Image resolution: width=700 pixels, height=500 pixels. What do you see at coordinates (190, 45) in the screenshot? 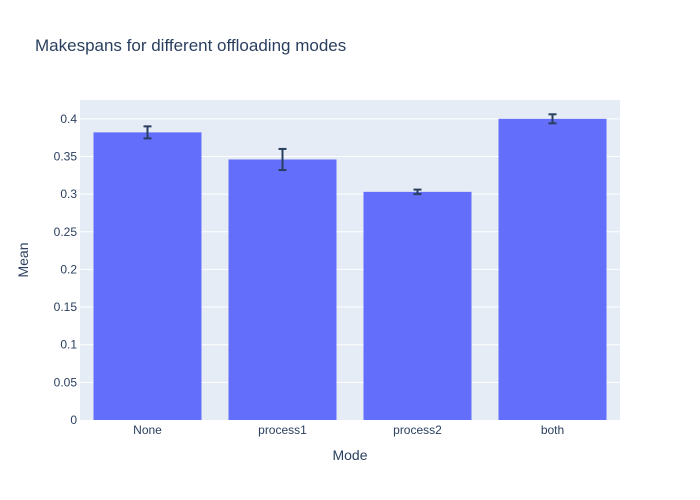
I see `chart-title: Makespans for different offloading modes` at bounding box center [190, 45].